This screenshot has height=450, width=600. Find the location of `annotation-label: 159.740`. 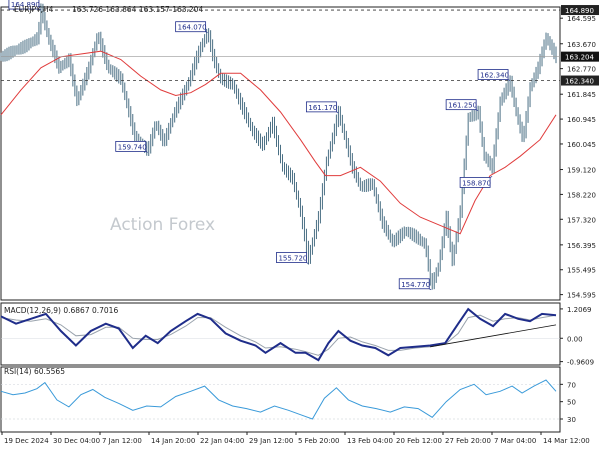

annotation-label: 159.740 is located at coordinates (132, 147).